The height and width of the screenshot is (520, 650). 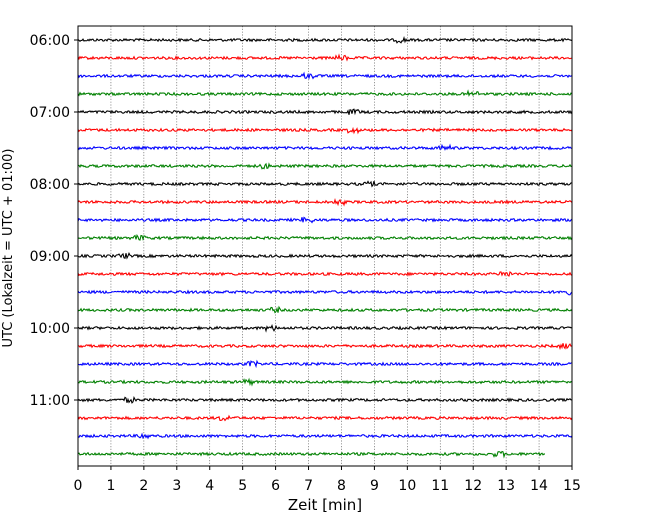 I want to click on x-tick-label: 6, so click(x=275, y=486).